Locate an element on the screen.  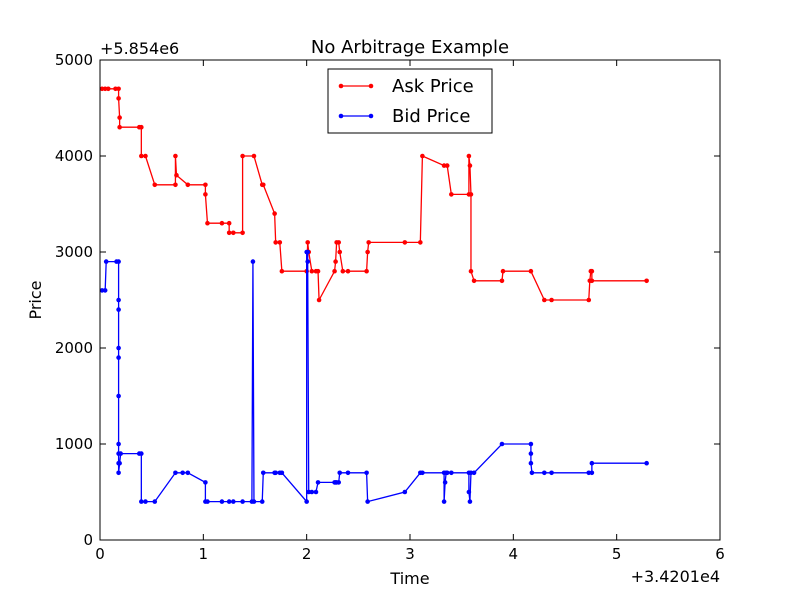
y-axis-label: Price is located at coordinates (35, 299).